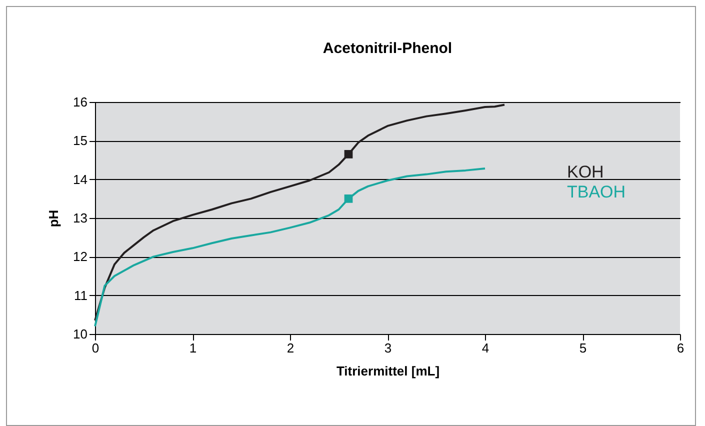 This screenshot has height=426, width=705. What do you see at coordinates (388, 371) in the screenshot?
I see `x-axis-title: Titriermittel [mL]` at bounding box center [388, 371].